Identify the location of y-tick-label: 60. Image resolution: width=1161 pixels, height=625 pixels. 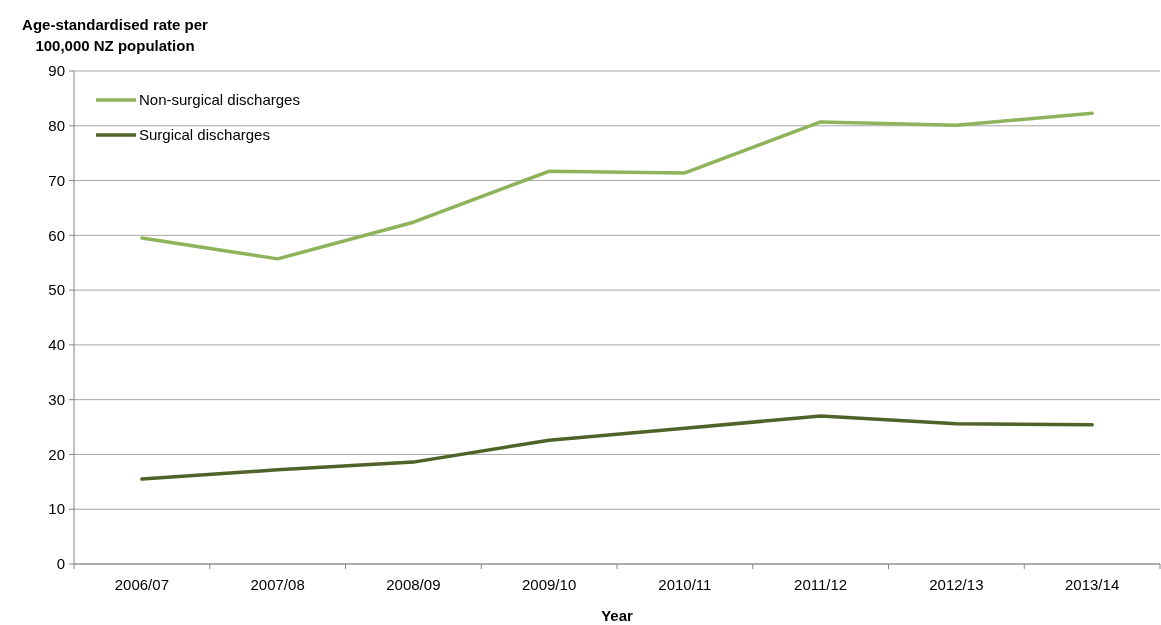
(56, 235).